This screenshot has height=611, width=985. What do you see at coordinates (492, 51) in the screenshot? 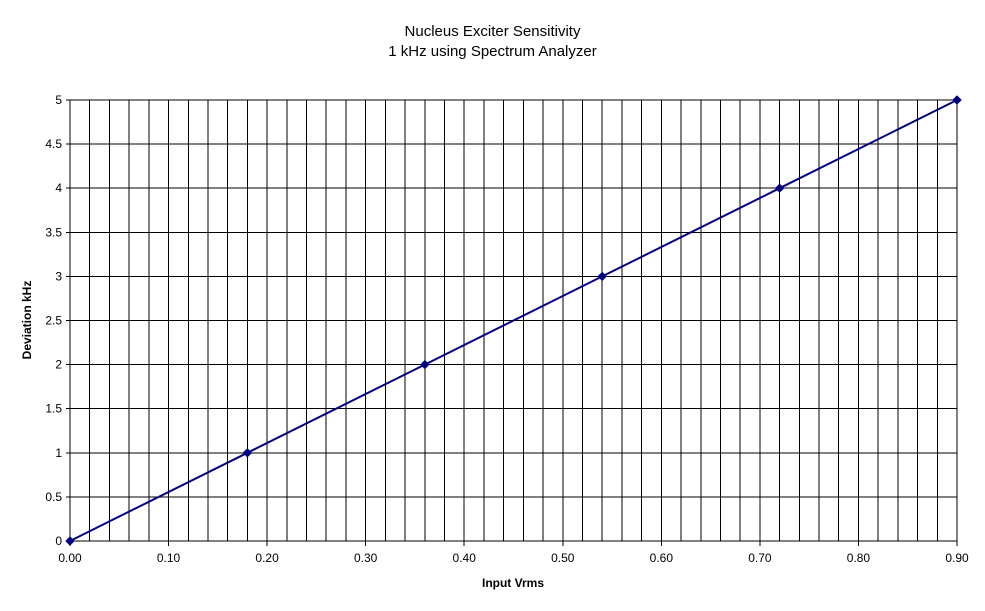
I see `chart-subtitle: 1 kHz using Spectrum Analyzer` at bounding box center [492, 51].